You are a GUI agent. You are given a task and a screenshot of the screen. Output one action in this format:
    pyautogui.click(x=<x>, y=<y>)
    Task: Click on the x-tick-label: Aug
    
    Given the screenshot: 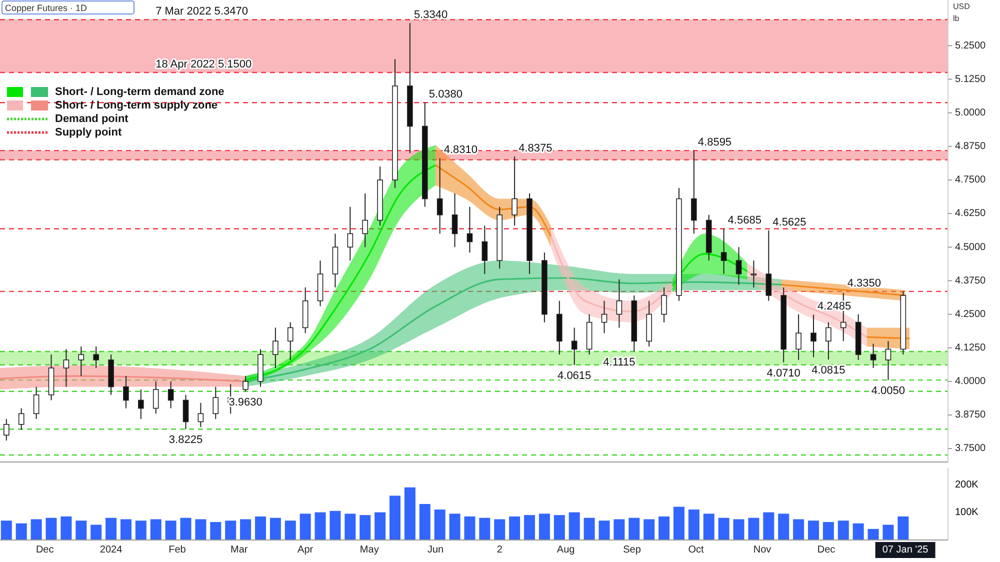 What is the action you would take?
    pyautogui.click(x=565, y=550)
    